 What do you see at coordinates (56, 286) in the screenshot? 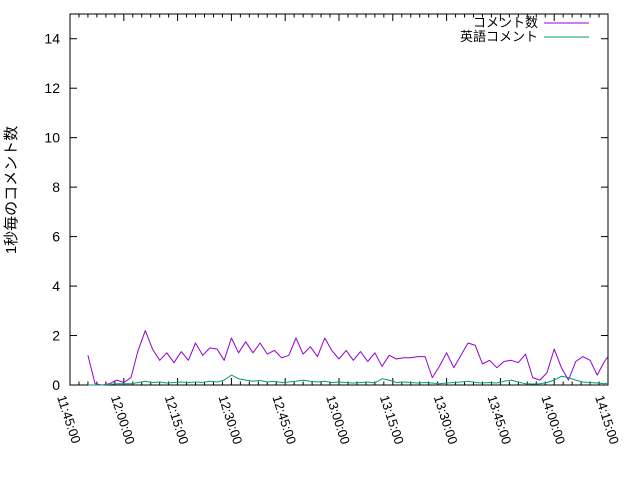
I see `y-tick-label: 4` at bounding box center [56, 286].